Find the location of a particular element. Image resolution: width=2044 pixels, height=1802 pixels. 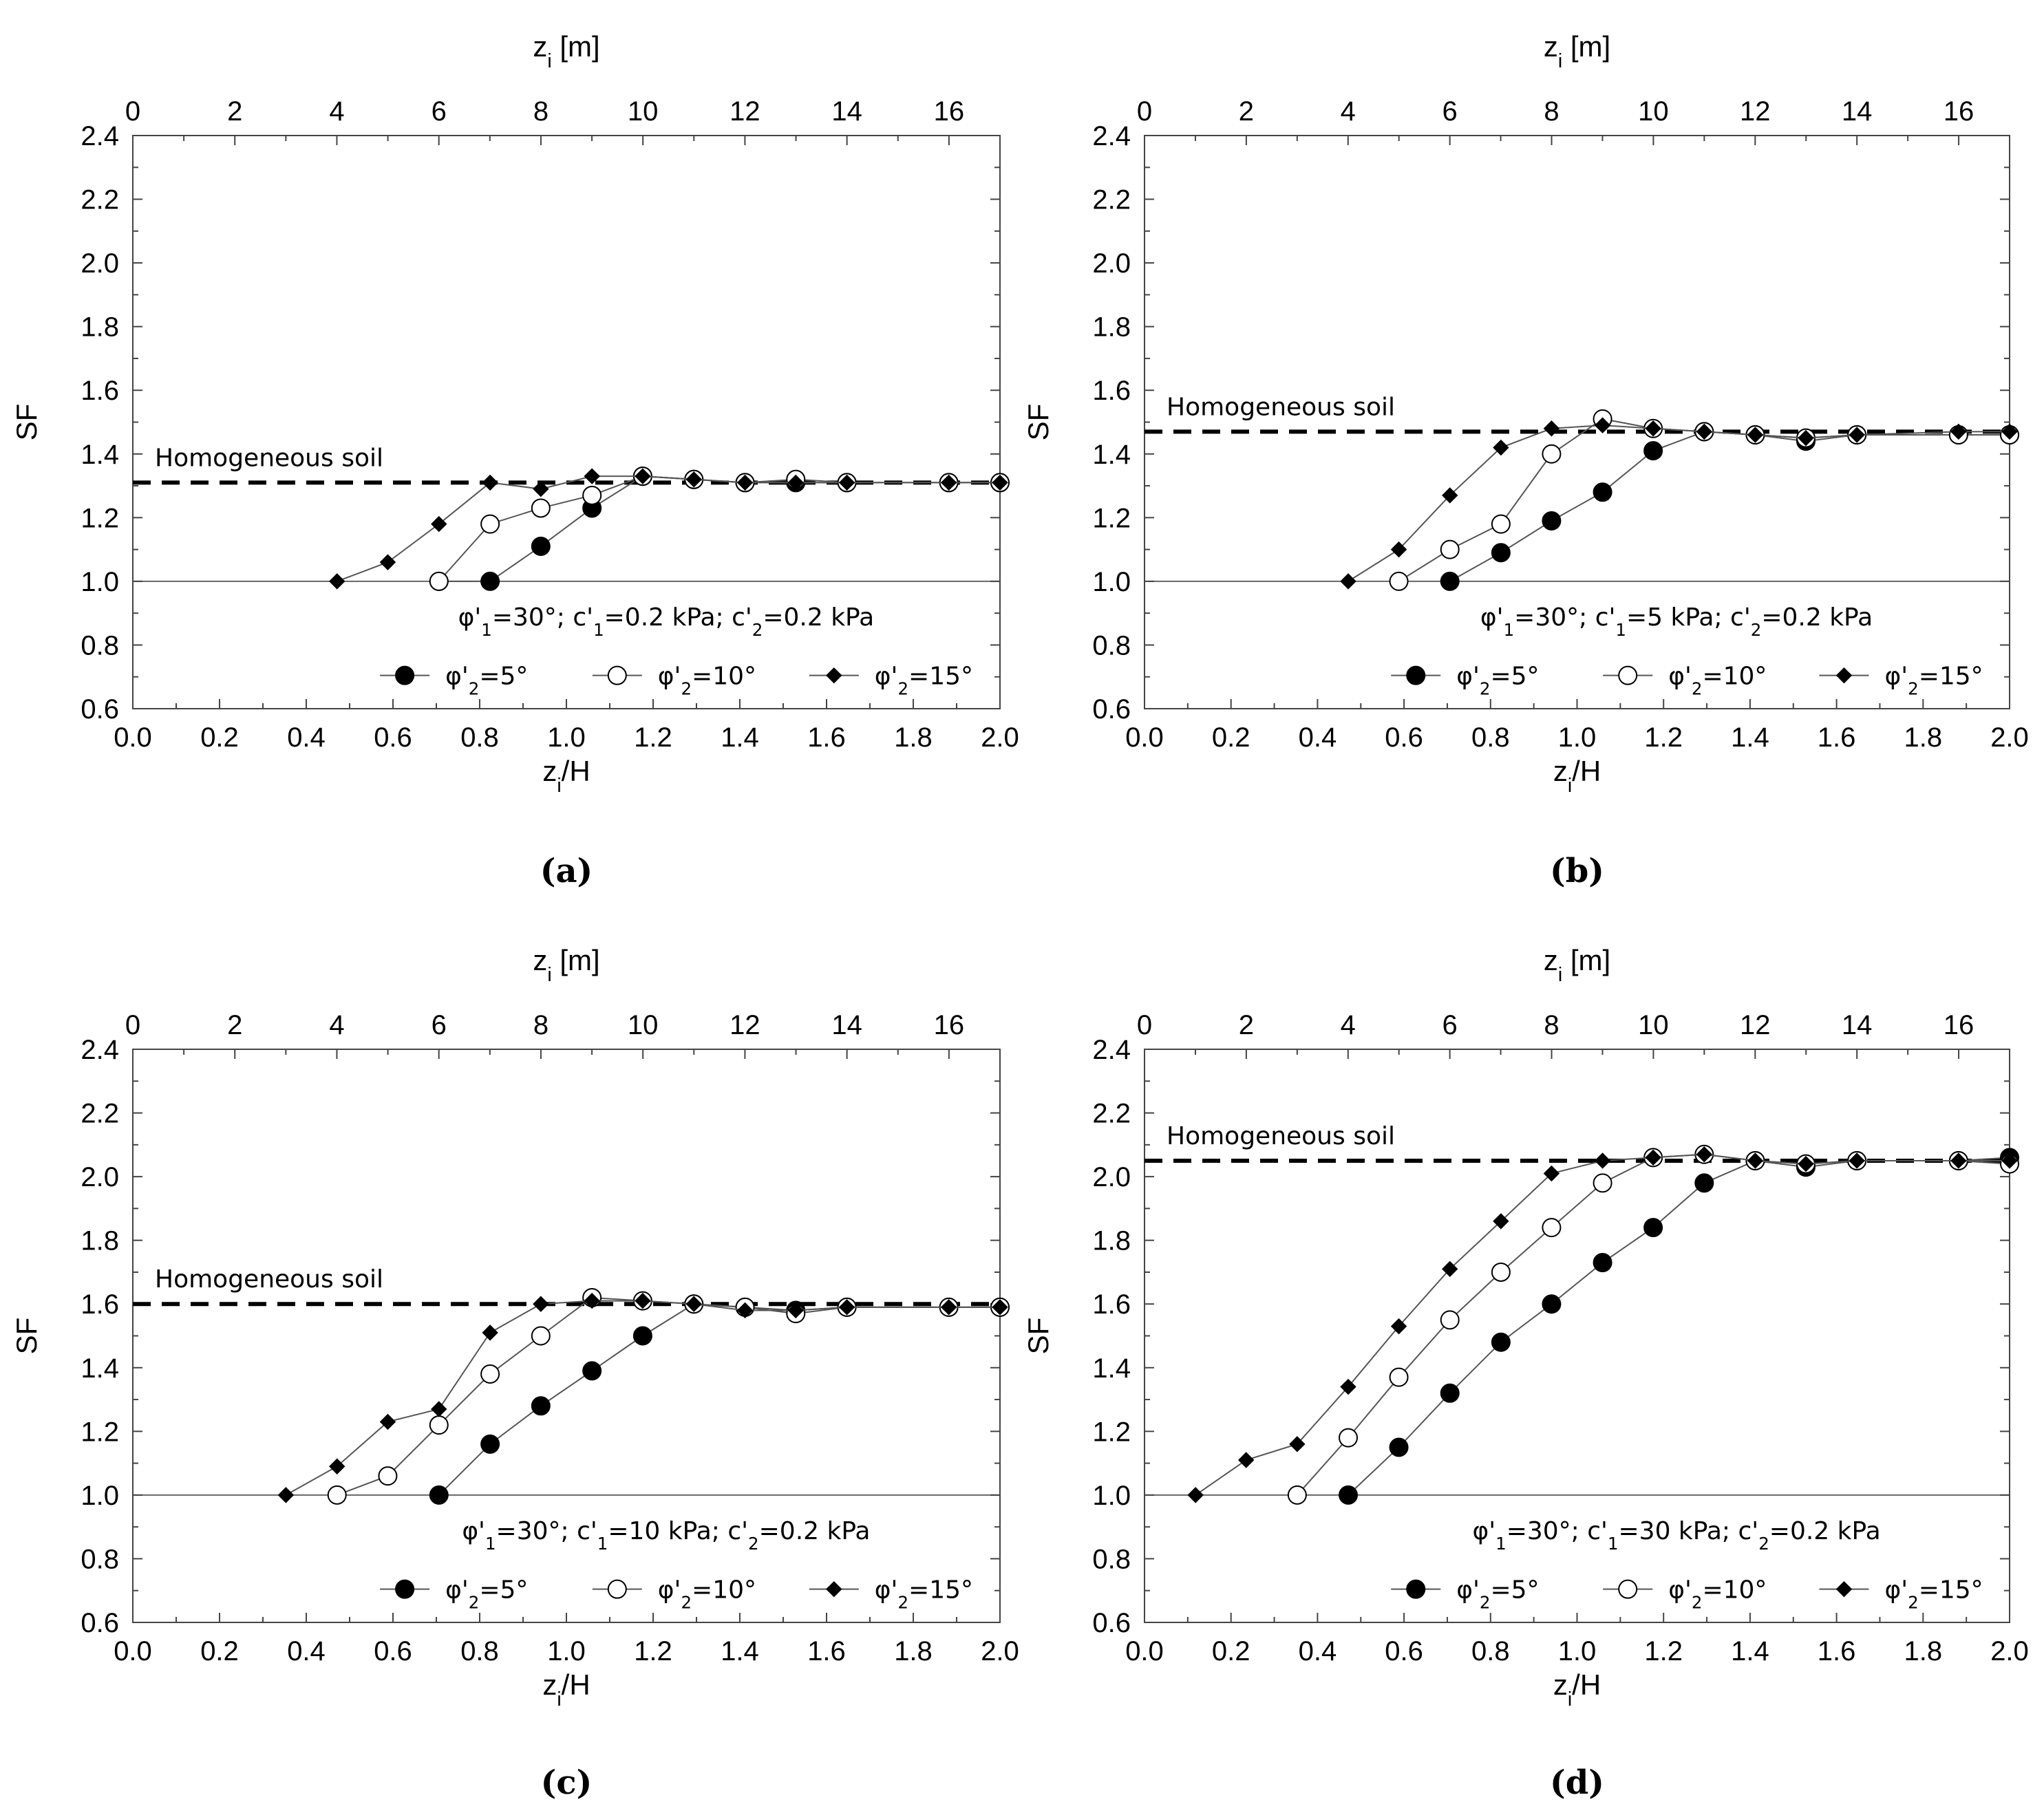

y-tick-label: 1.4 is located at coordinates (100, 455).